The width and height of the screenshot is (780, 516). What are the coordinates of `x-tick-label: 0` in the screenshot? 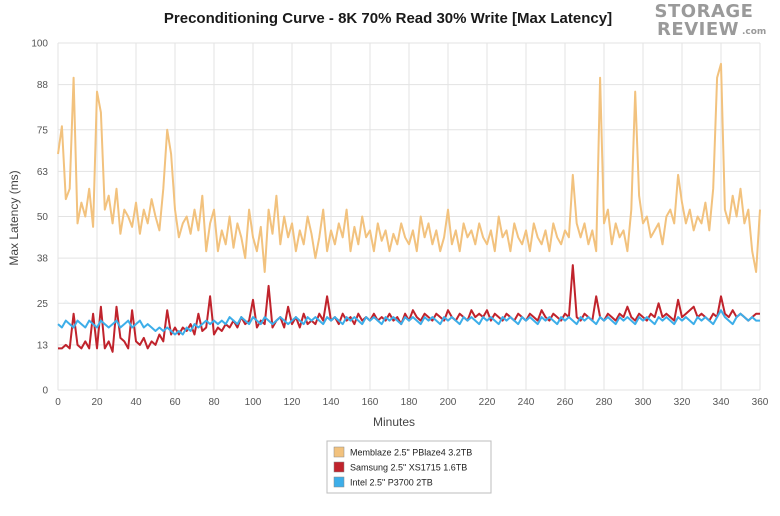 It's located at (58, 402).